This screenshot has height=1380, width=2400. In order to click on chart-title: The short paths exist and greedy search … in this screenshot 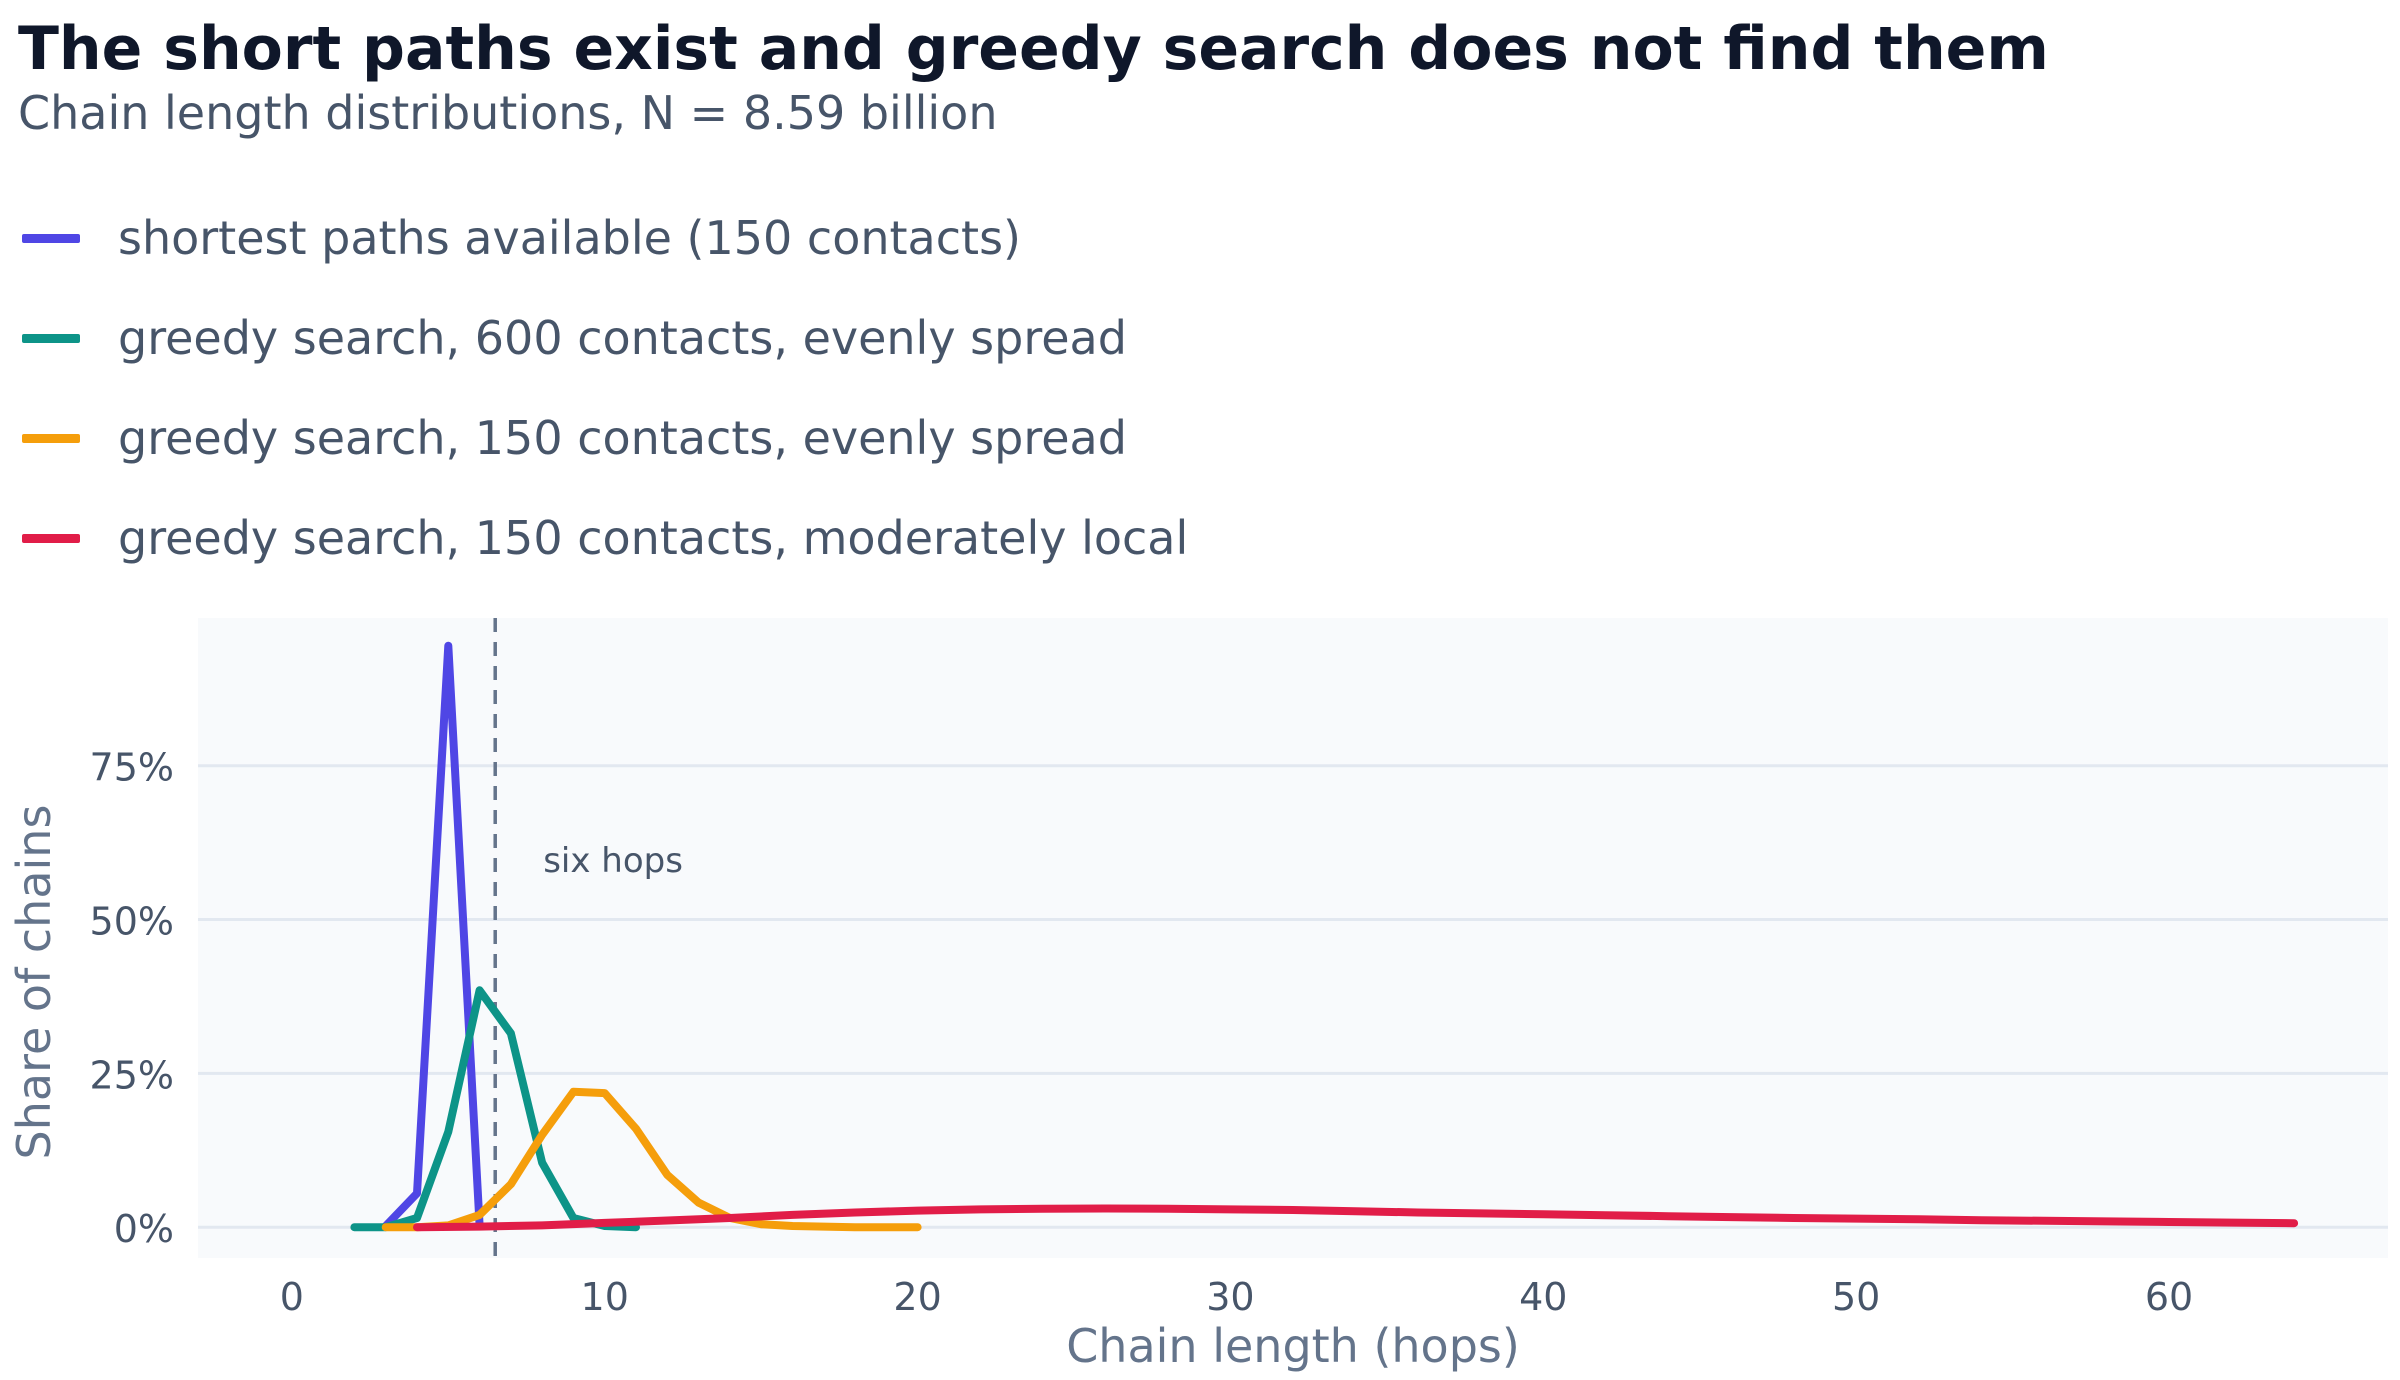, I will do `click(1033, 49)`.